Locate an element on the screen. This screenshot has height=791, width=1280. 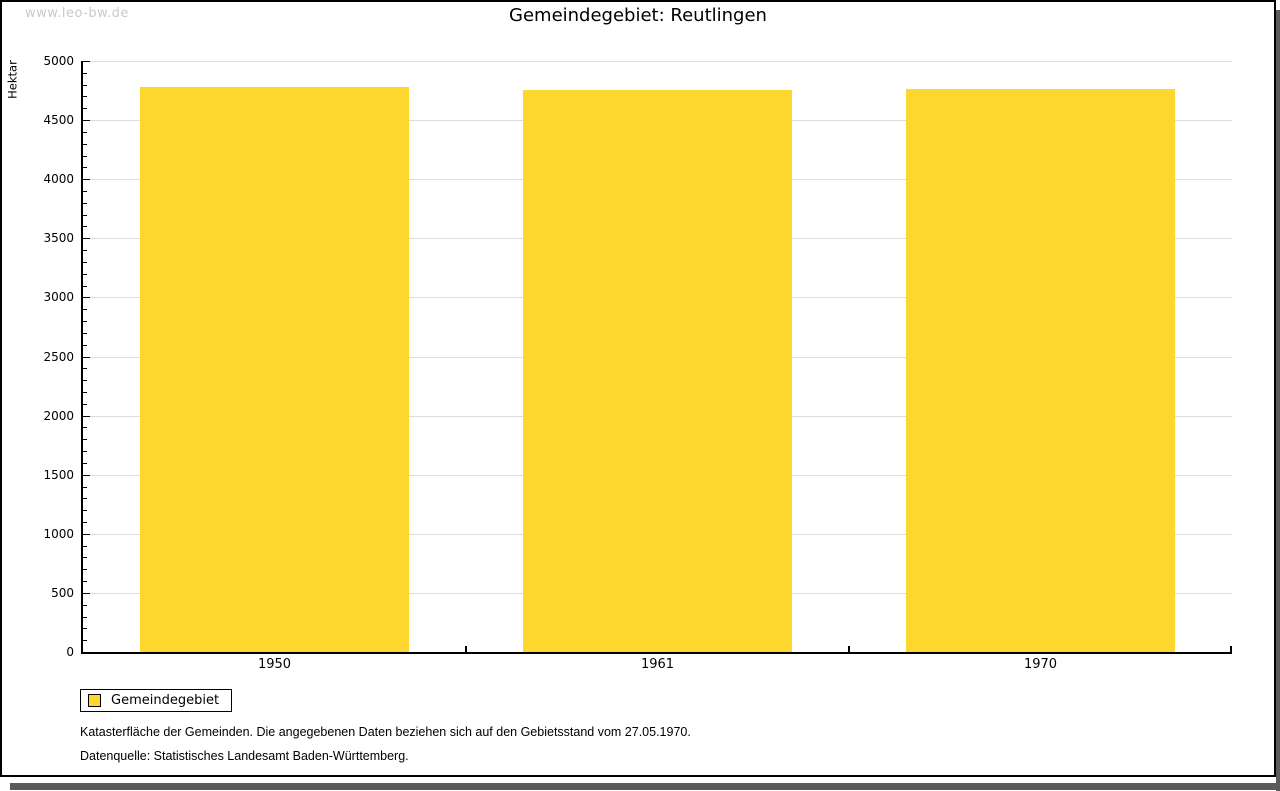
legend: Gemeindegebiet is located at coordinates (156, 700).